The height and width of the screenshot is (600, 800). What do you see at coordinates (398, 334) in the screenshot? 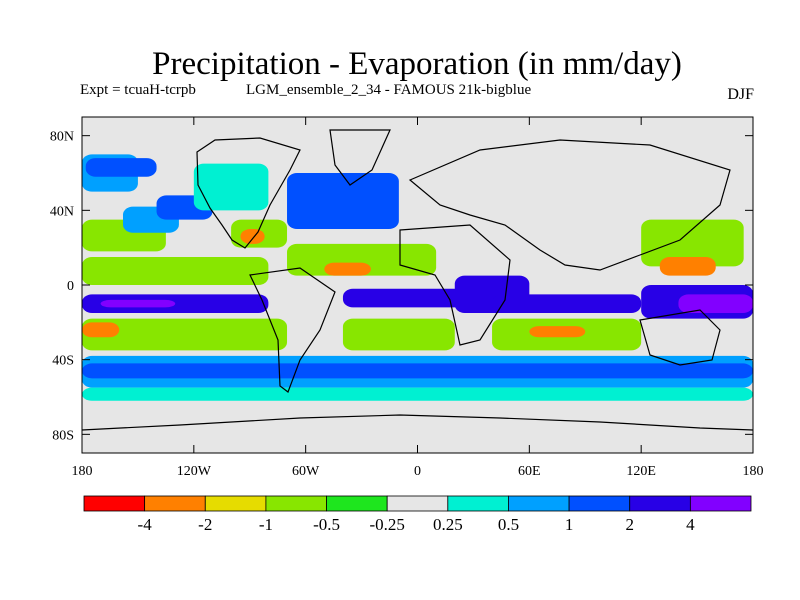
I see `region-south-atlantic-dry` at bounding box center [398, 334].